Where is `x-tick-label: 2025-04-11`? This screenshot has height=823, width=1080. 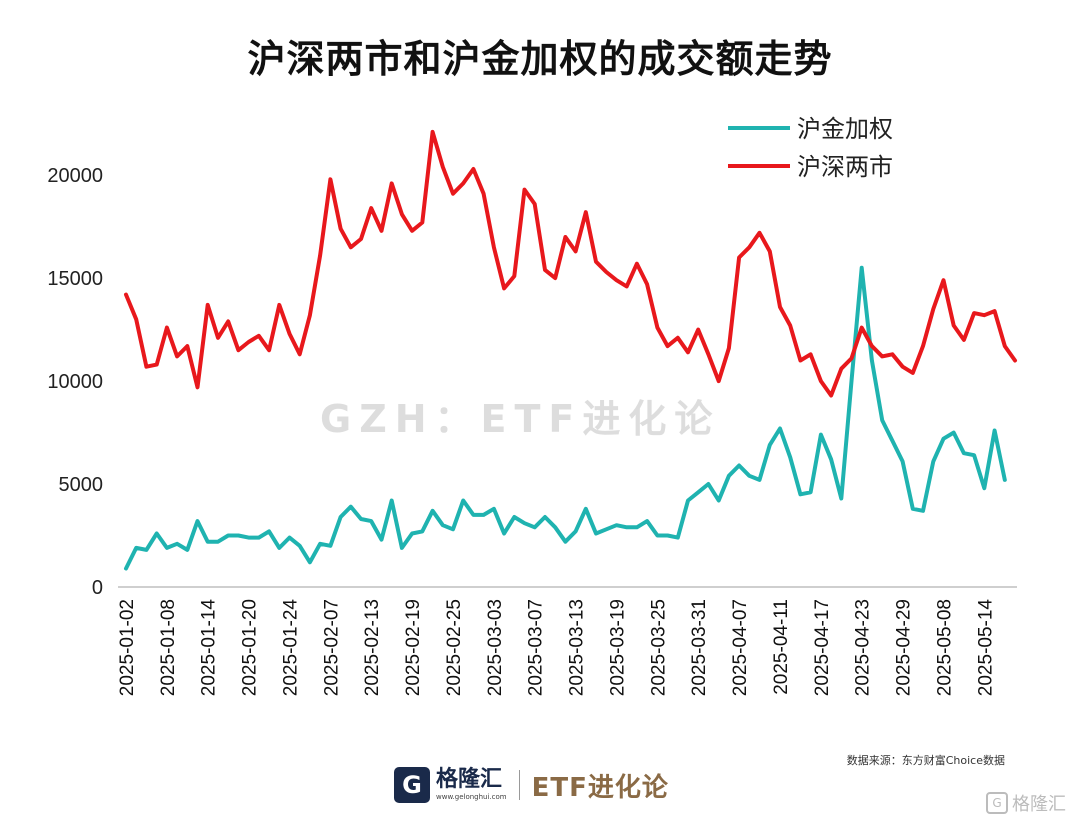
x-tick-label: 2025-04-11 is located at coordinates (781, 647).